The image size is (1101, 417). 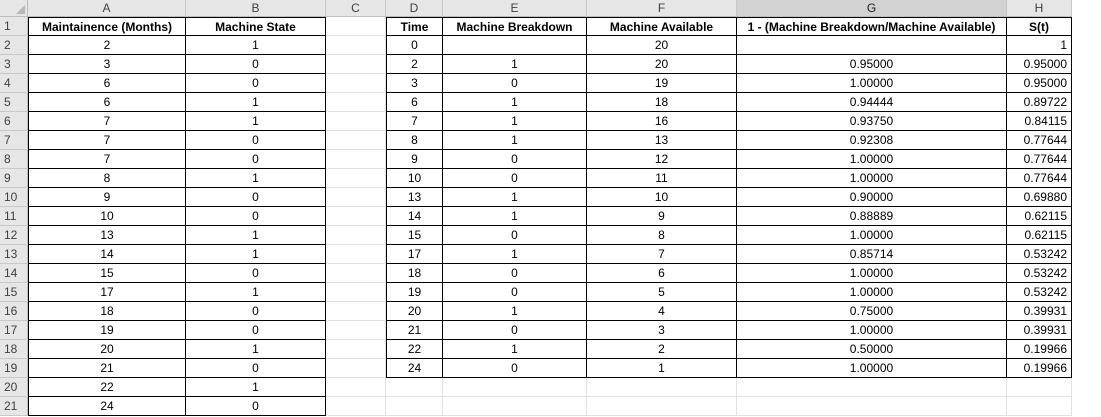 What do you see at coordinates (356, 235) in the screenshot?
I see `cell-c12` at bounding box center [356, 235].